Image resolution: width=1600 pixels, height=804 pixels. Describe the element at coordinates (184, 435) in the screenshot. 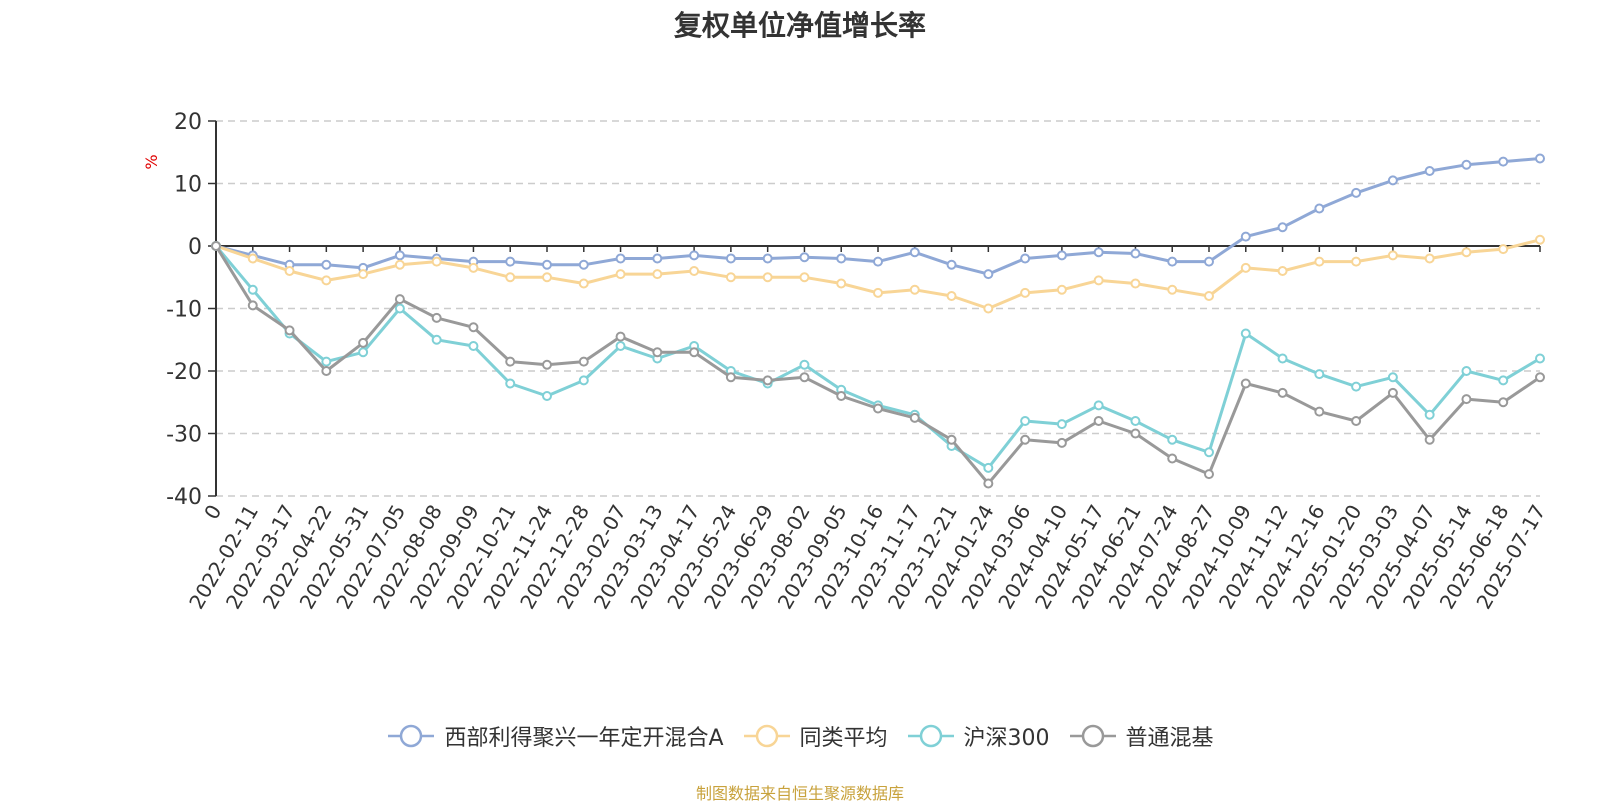

I see `y-tick-label: -30` at that location.